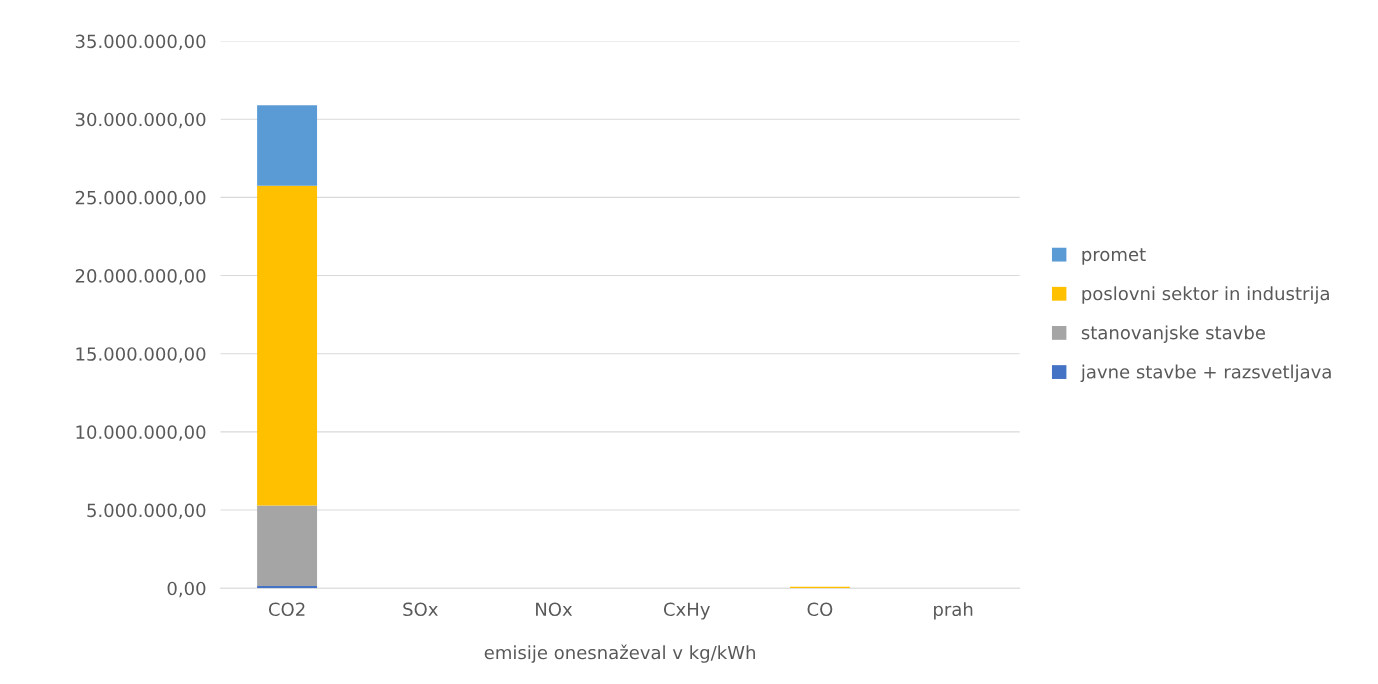 The height and width of the screenshot is (684, 1378). I want to click on legend-label: stanovanjske stavbe, so click(1173, 334).